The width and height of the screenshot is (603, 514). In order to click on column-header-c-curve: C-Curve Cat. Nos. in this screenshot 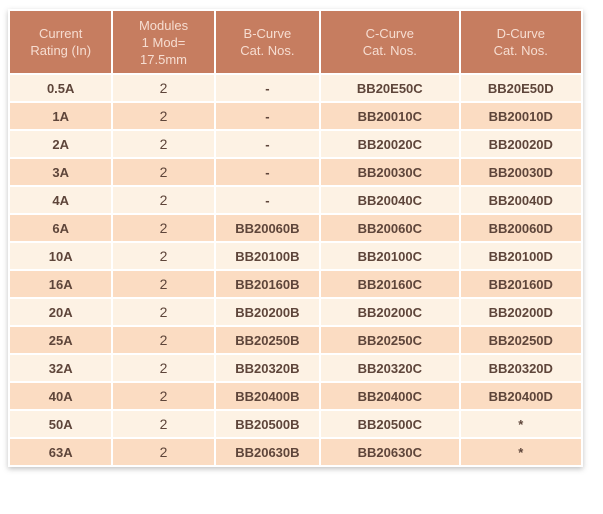, I will do `click(390, 42)`.